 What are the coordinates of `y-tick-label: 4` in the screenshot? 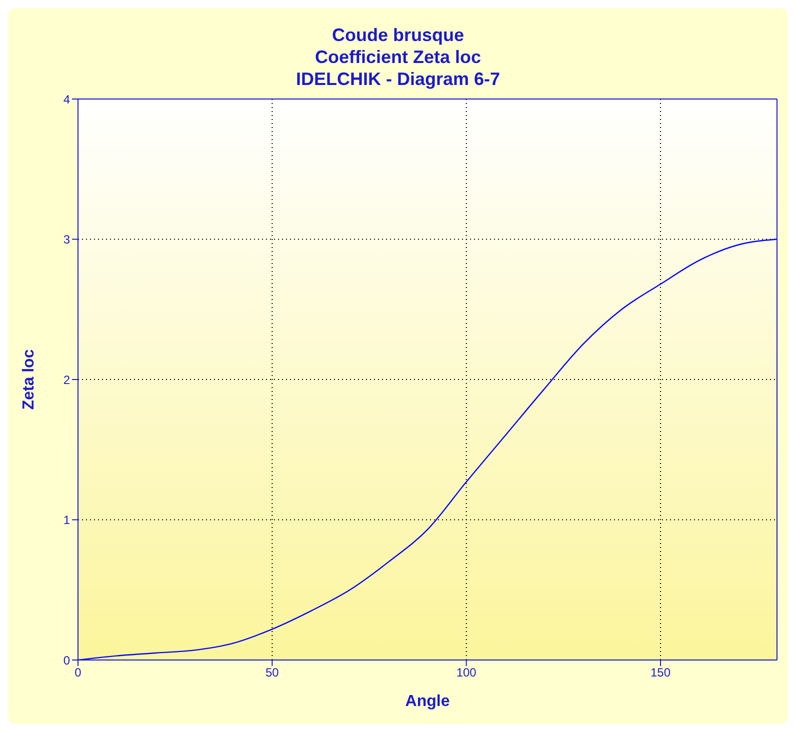 It's located at (66, 99).